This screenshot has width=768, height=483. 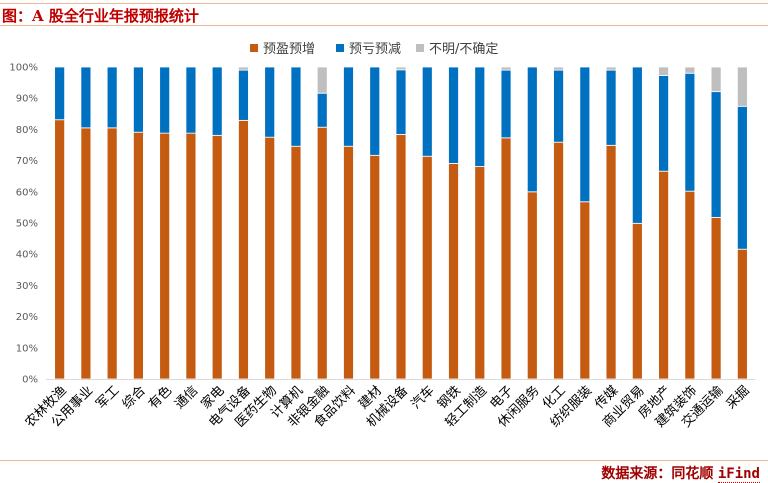 What do you see at coordinates (738, 474) in the screenshot?
I see `source-product: iFind` at bounding box center [738, 474].